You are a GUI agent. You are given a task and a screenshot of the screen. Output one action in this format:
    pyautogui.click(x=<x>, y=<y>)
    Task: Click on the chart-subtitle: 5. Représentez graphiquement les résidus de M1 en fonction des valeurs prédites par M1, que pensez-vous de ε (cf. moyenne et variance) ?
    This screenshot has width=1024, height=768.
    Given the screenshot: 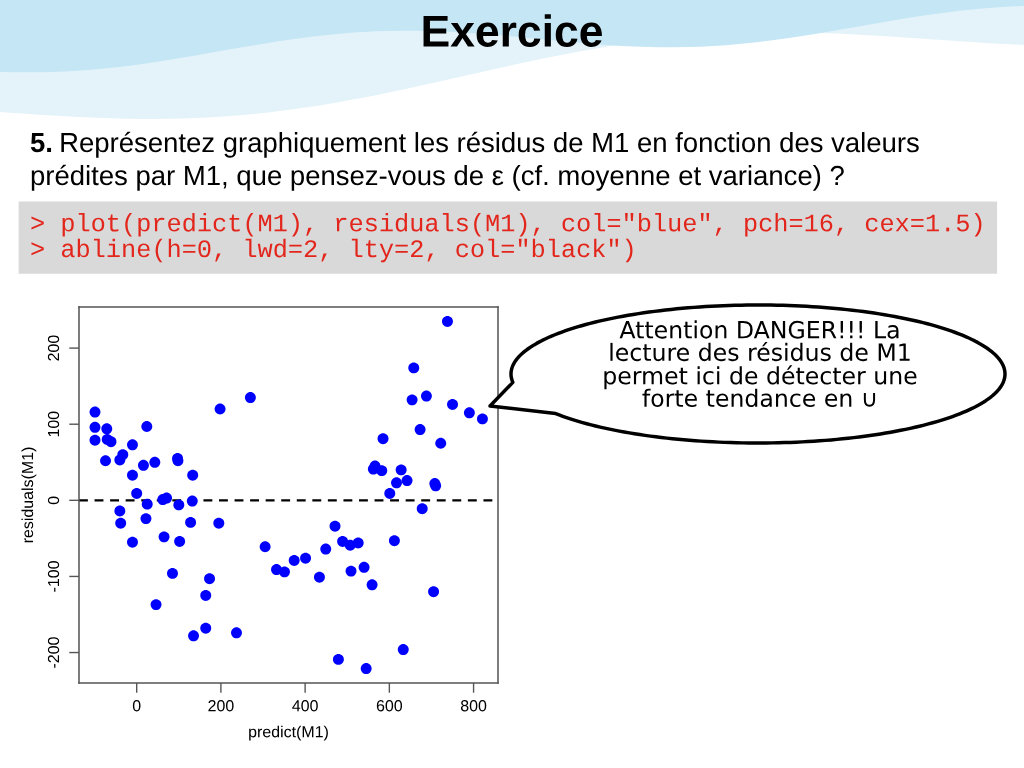 What is the action you would take?
    pyautogui.click(x=474, y=161)
    